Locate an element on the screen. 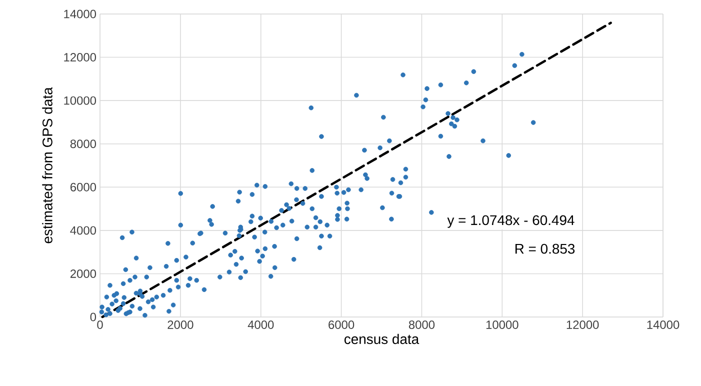  x-tick-label: 12000 is located at coordinates (582, 324).